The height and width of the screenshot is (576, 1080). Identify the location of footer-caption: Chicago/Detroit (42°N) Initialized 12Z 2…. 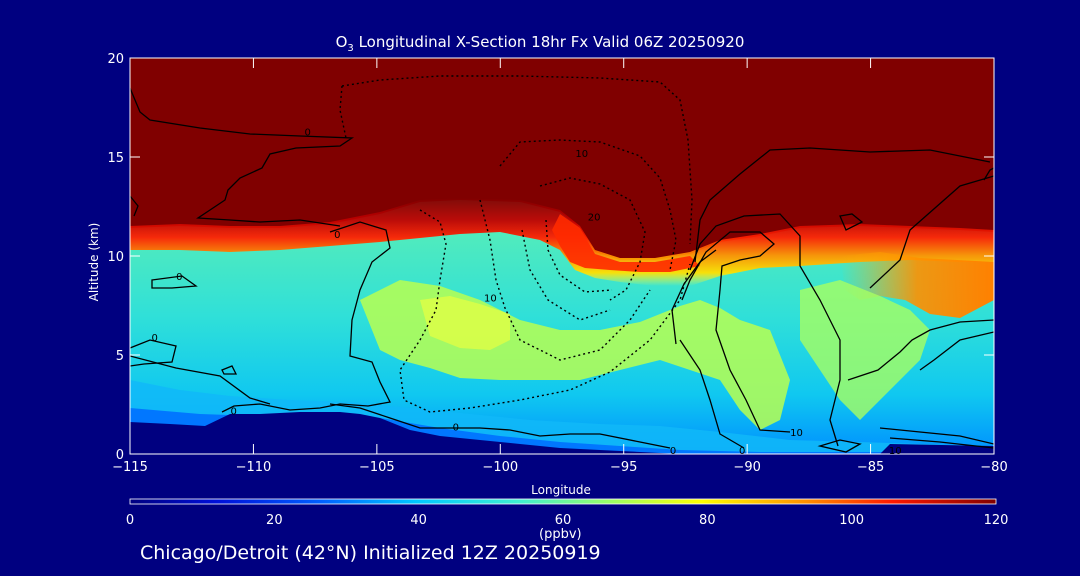
(370, 553).